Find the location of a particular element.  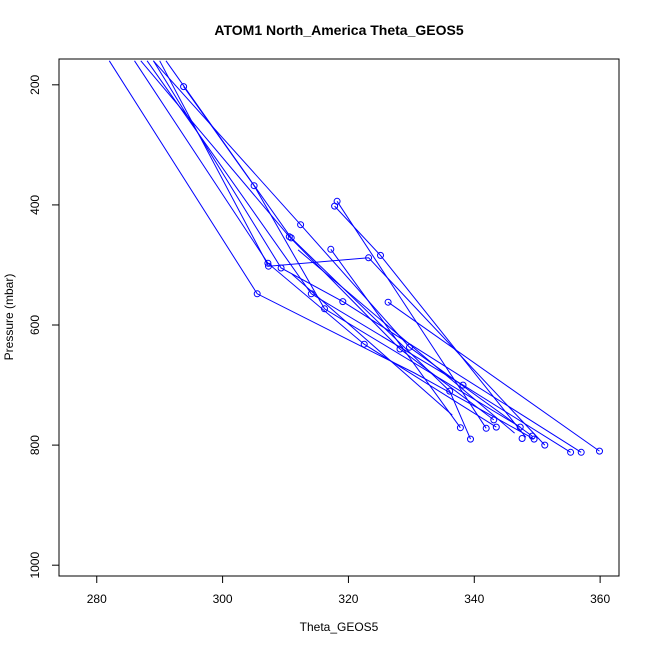

chart-title: ATOM1 North_America Theta_GEOS5 is located at coordinates (338, 30).